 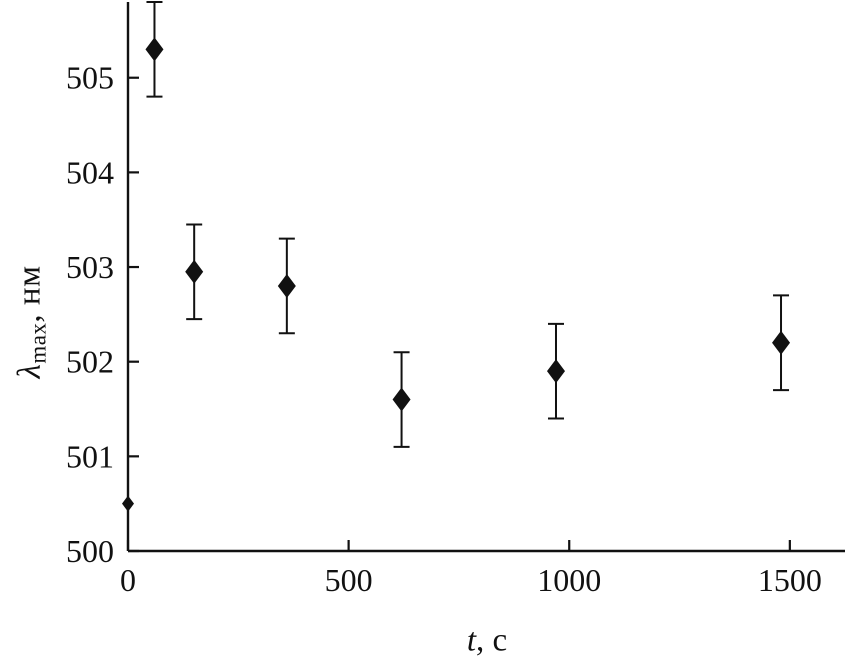 I want to click on x-tick-label: 1500, so click(x=790, y=580).